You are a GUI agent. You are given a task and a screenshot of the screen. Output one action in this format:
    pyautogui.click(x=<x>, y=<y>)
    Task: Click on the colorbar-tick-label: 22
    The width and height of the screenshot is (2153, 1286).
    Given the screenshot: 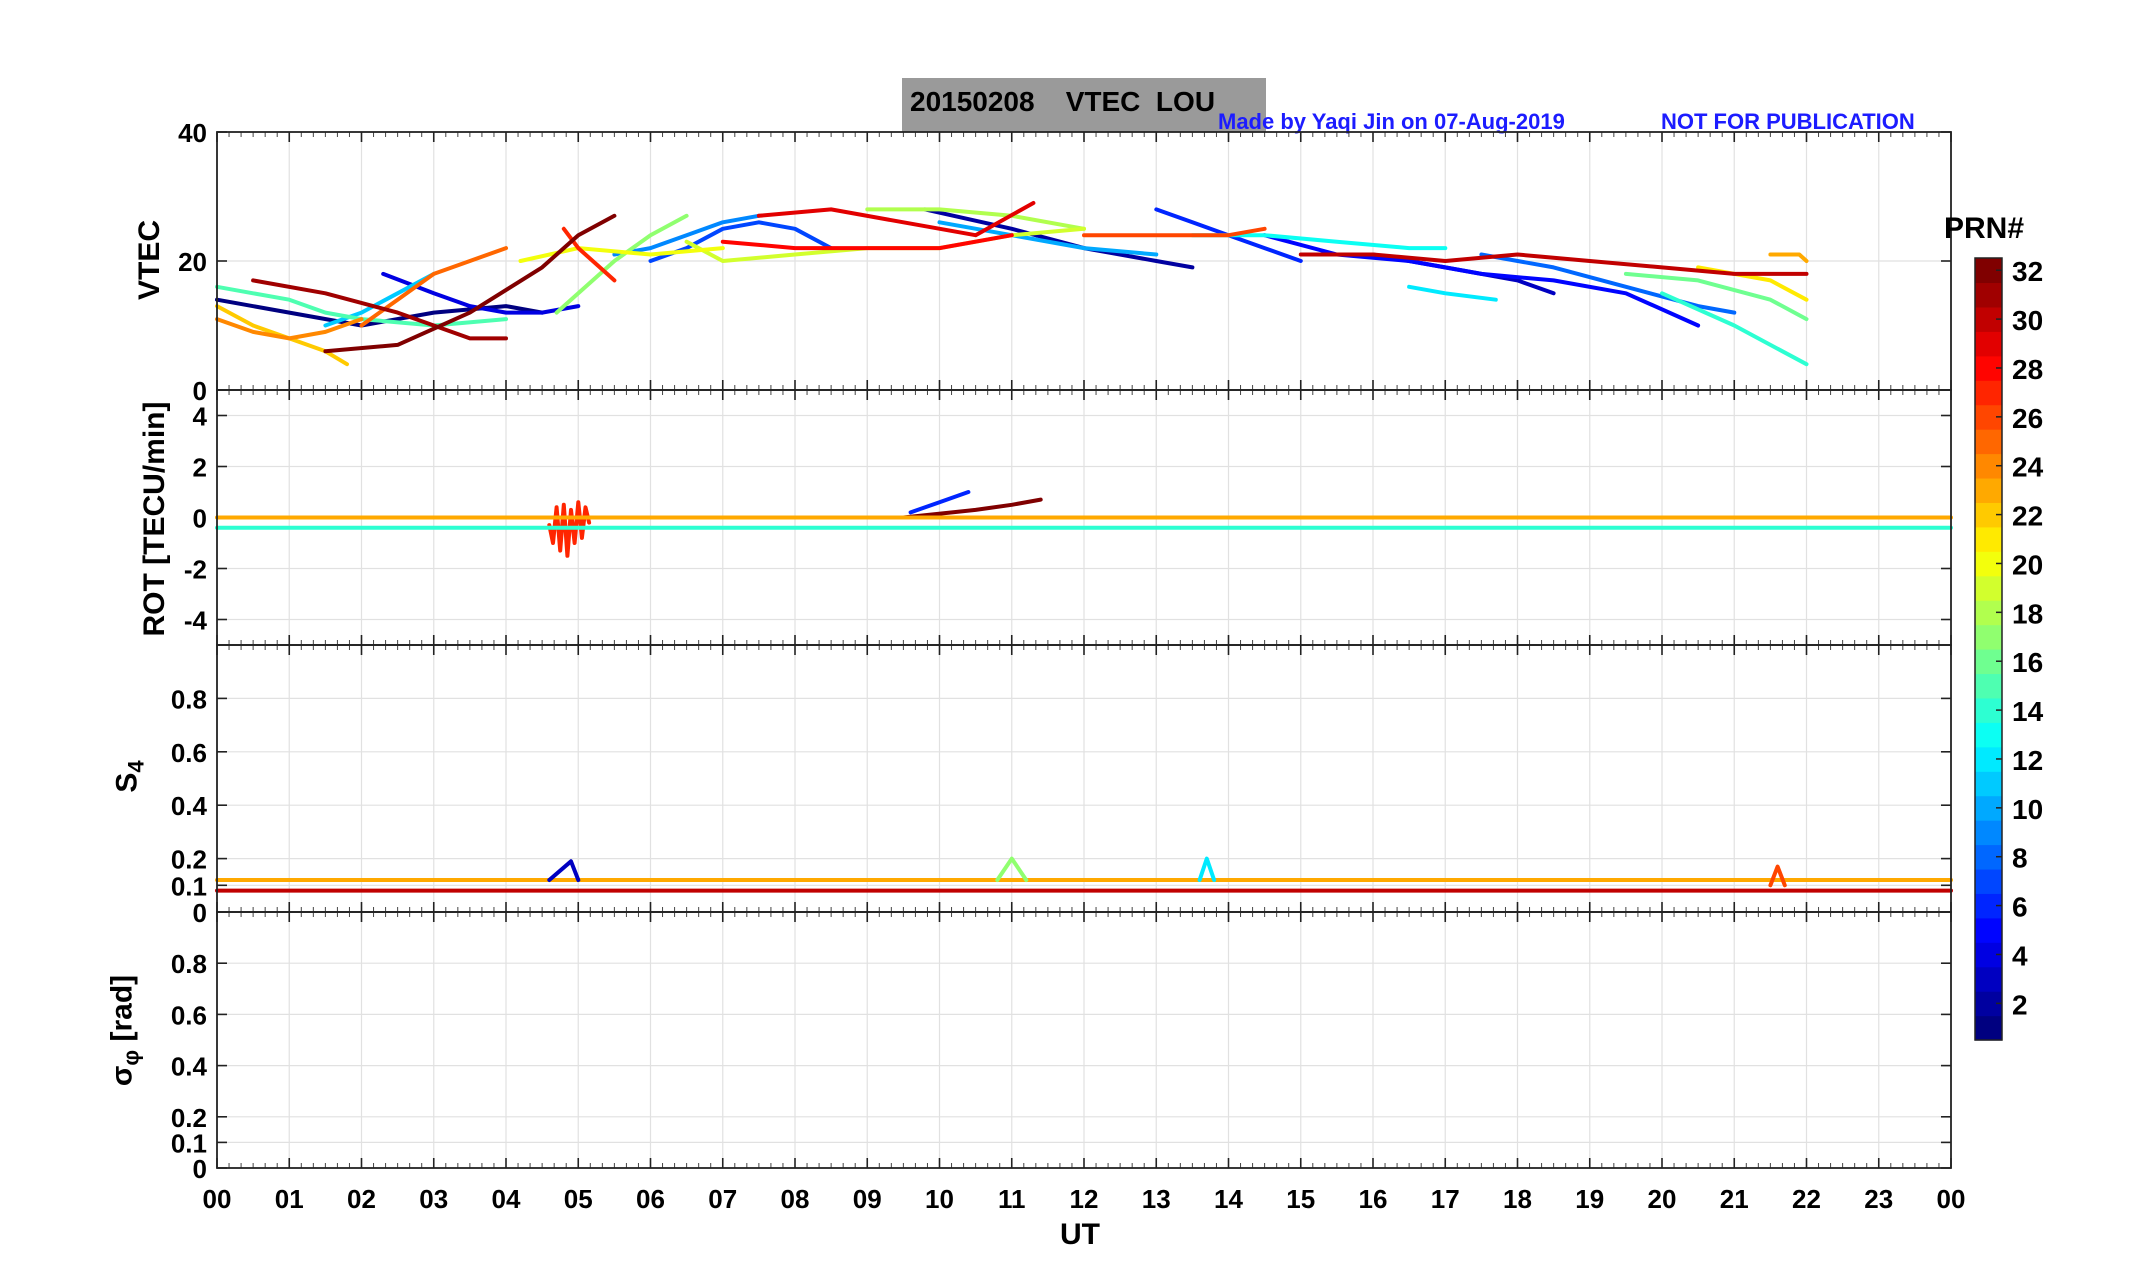 What is the action you would take?
    pyautogui.click(x=2027, y=516)
    